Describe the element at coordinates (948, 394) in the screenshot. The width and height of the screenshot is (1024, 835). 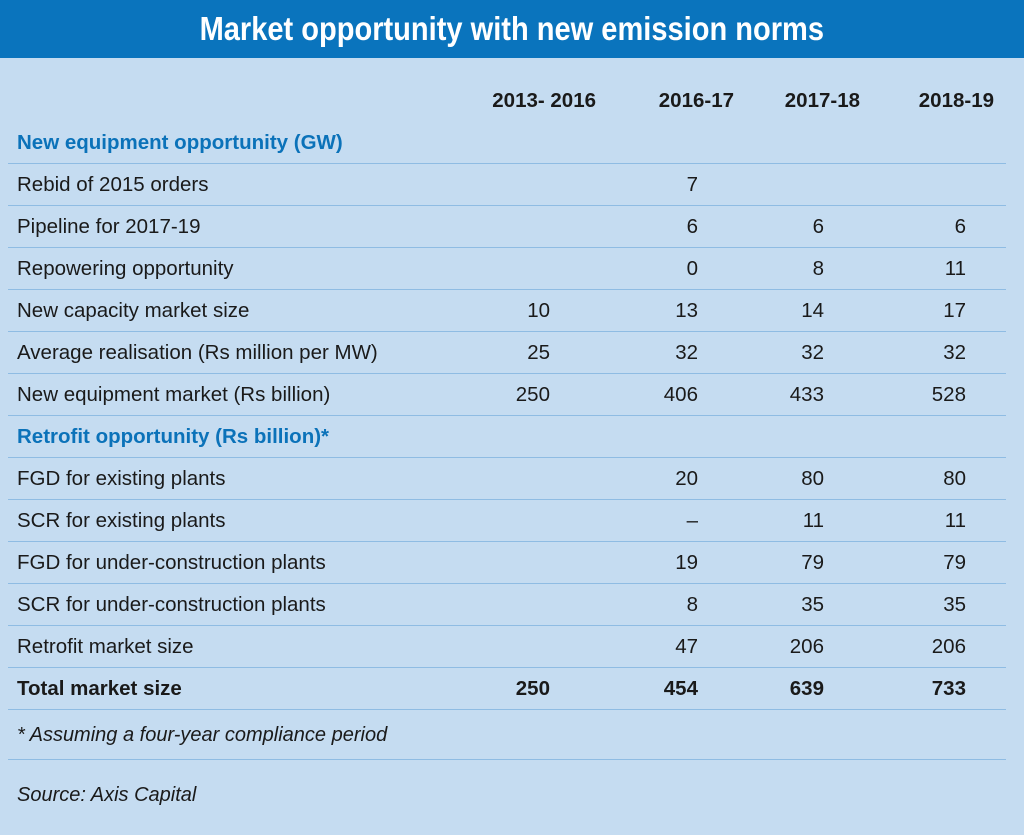
I see `table-cell: 528` at that location.